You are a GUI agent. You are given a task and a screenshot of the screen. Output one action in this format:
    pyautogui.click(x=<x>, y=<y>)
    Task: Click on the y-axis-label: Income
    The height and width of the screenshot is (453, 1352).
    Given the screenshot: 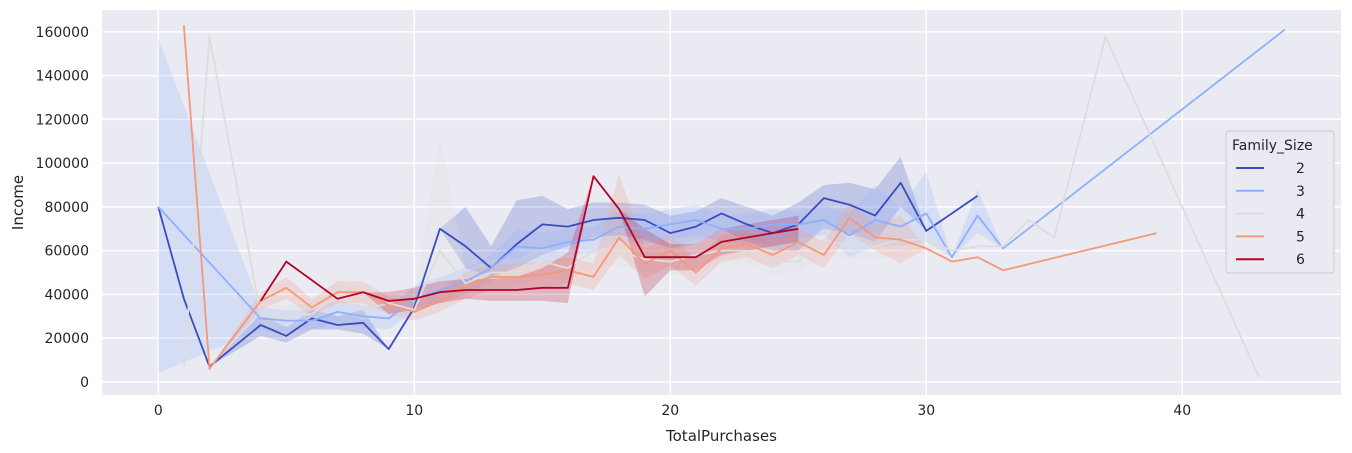 What is the action you would take?
    pyautogui.click(x=18, y=202)
    